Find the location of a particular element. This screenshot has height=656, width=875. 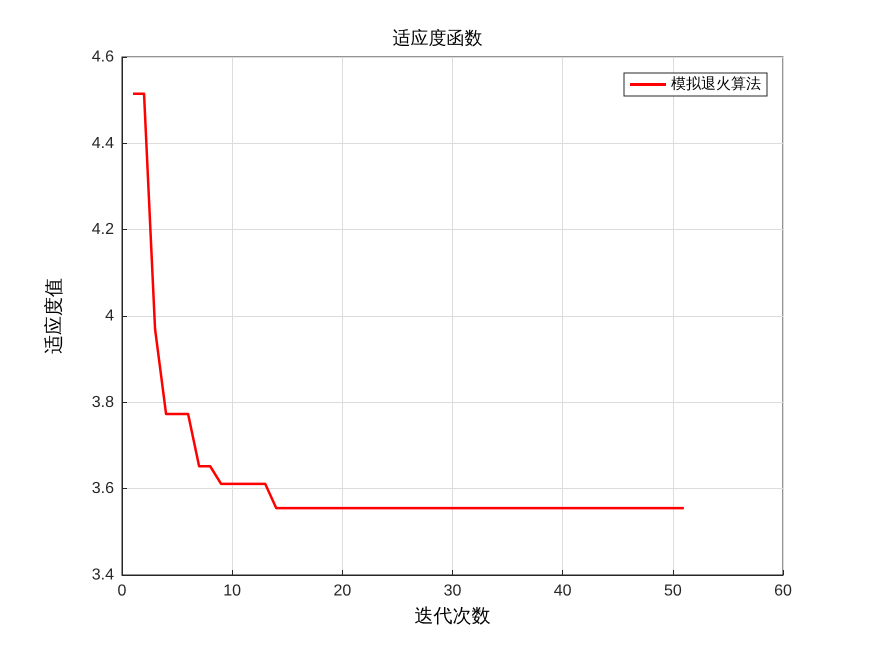

y-tick-label: 3.4 is located at coordinates (103, 575).